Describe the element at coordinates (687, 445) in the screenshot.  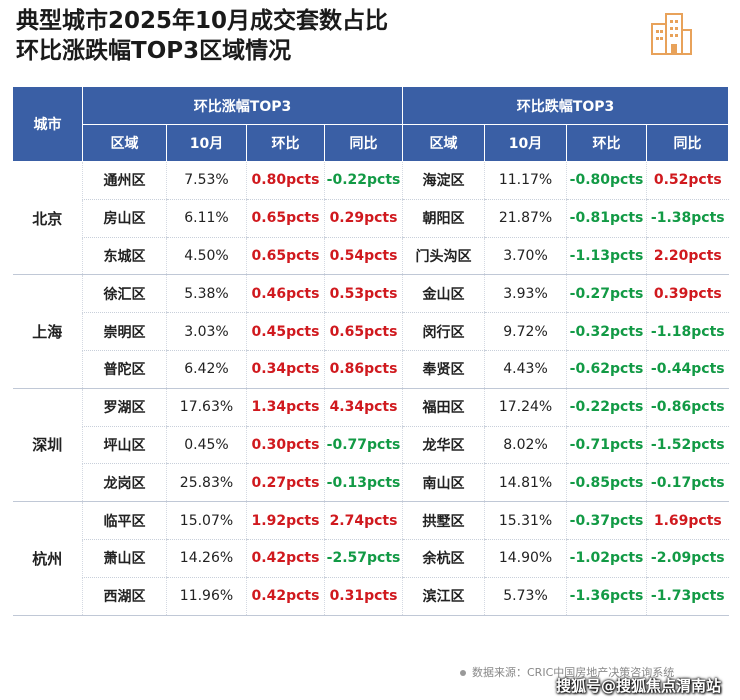
I see `down-yoy-change-cell: -1.52pcts` at that location.